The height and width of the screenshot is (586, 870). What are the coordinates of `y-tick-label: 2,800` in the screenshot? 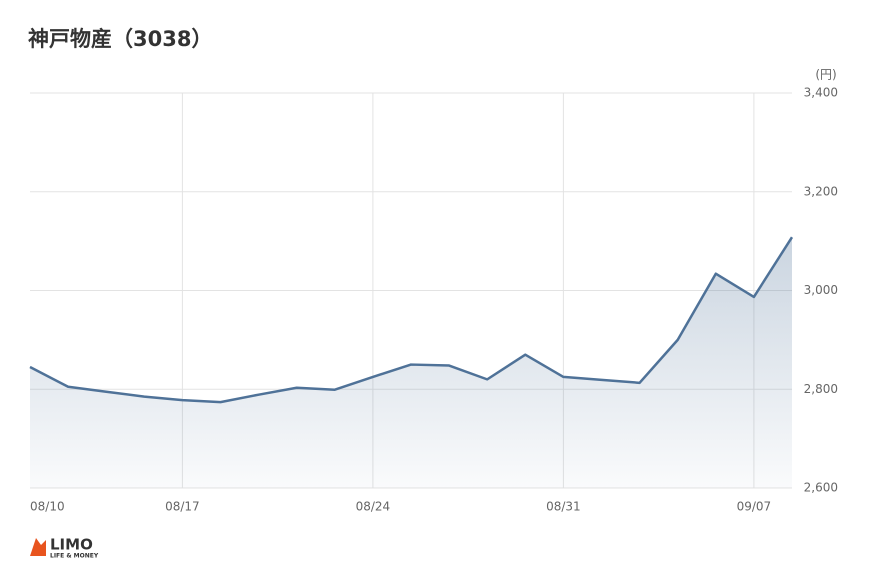 It's located at (821, 389).